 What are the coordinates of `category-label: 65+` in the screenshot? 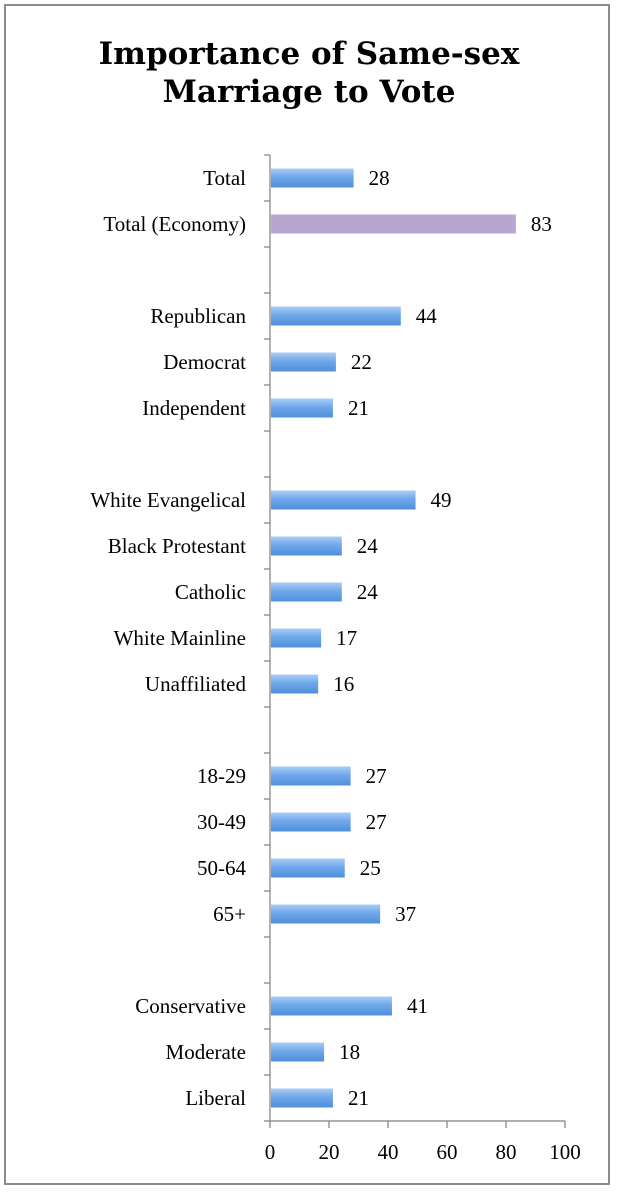 It's located at (229, 914).